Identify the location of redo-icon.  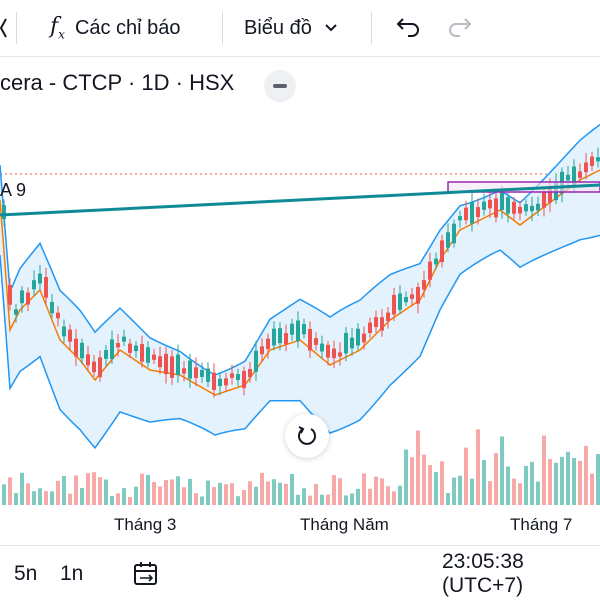
(461, 28).